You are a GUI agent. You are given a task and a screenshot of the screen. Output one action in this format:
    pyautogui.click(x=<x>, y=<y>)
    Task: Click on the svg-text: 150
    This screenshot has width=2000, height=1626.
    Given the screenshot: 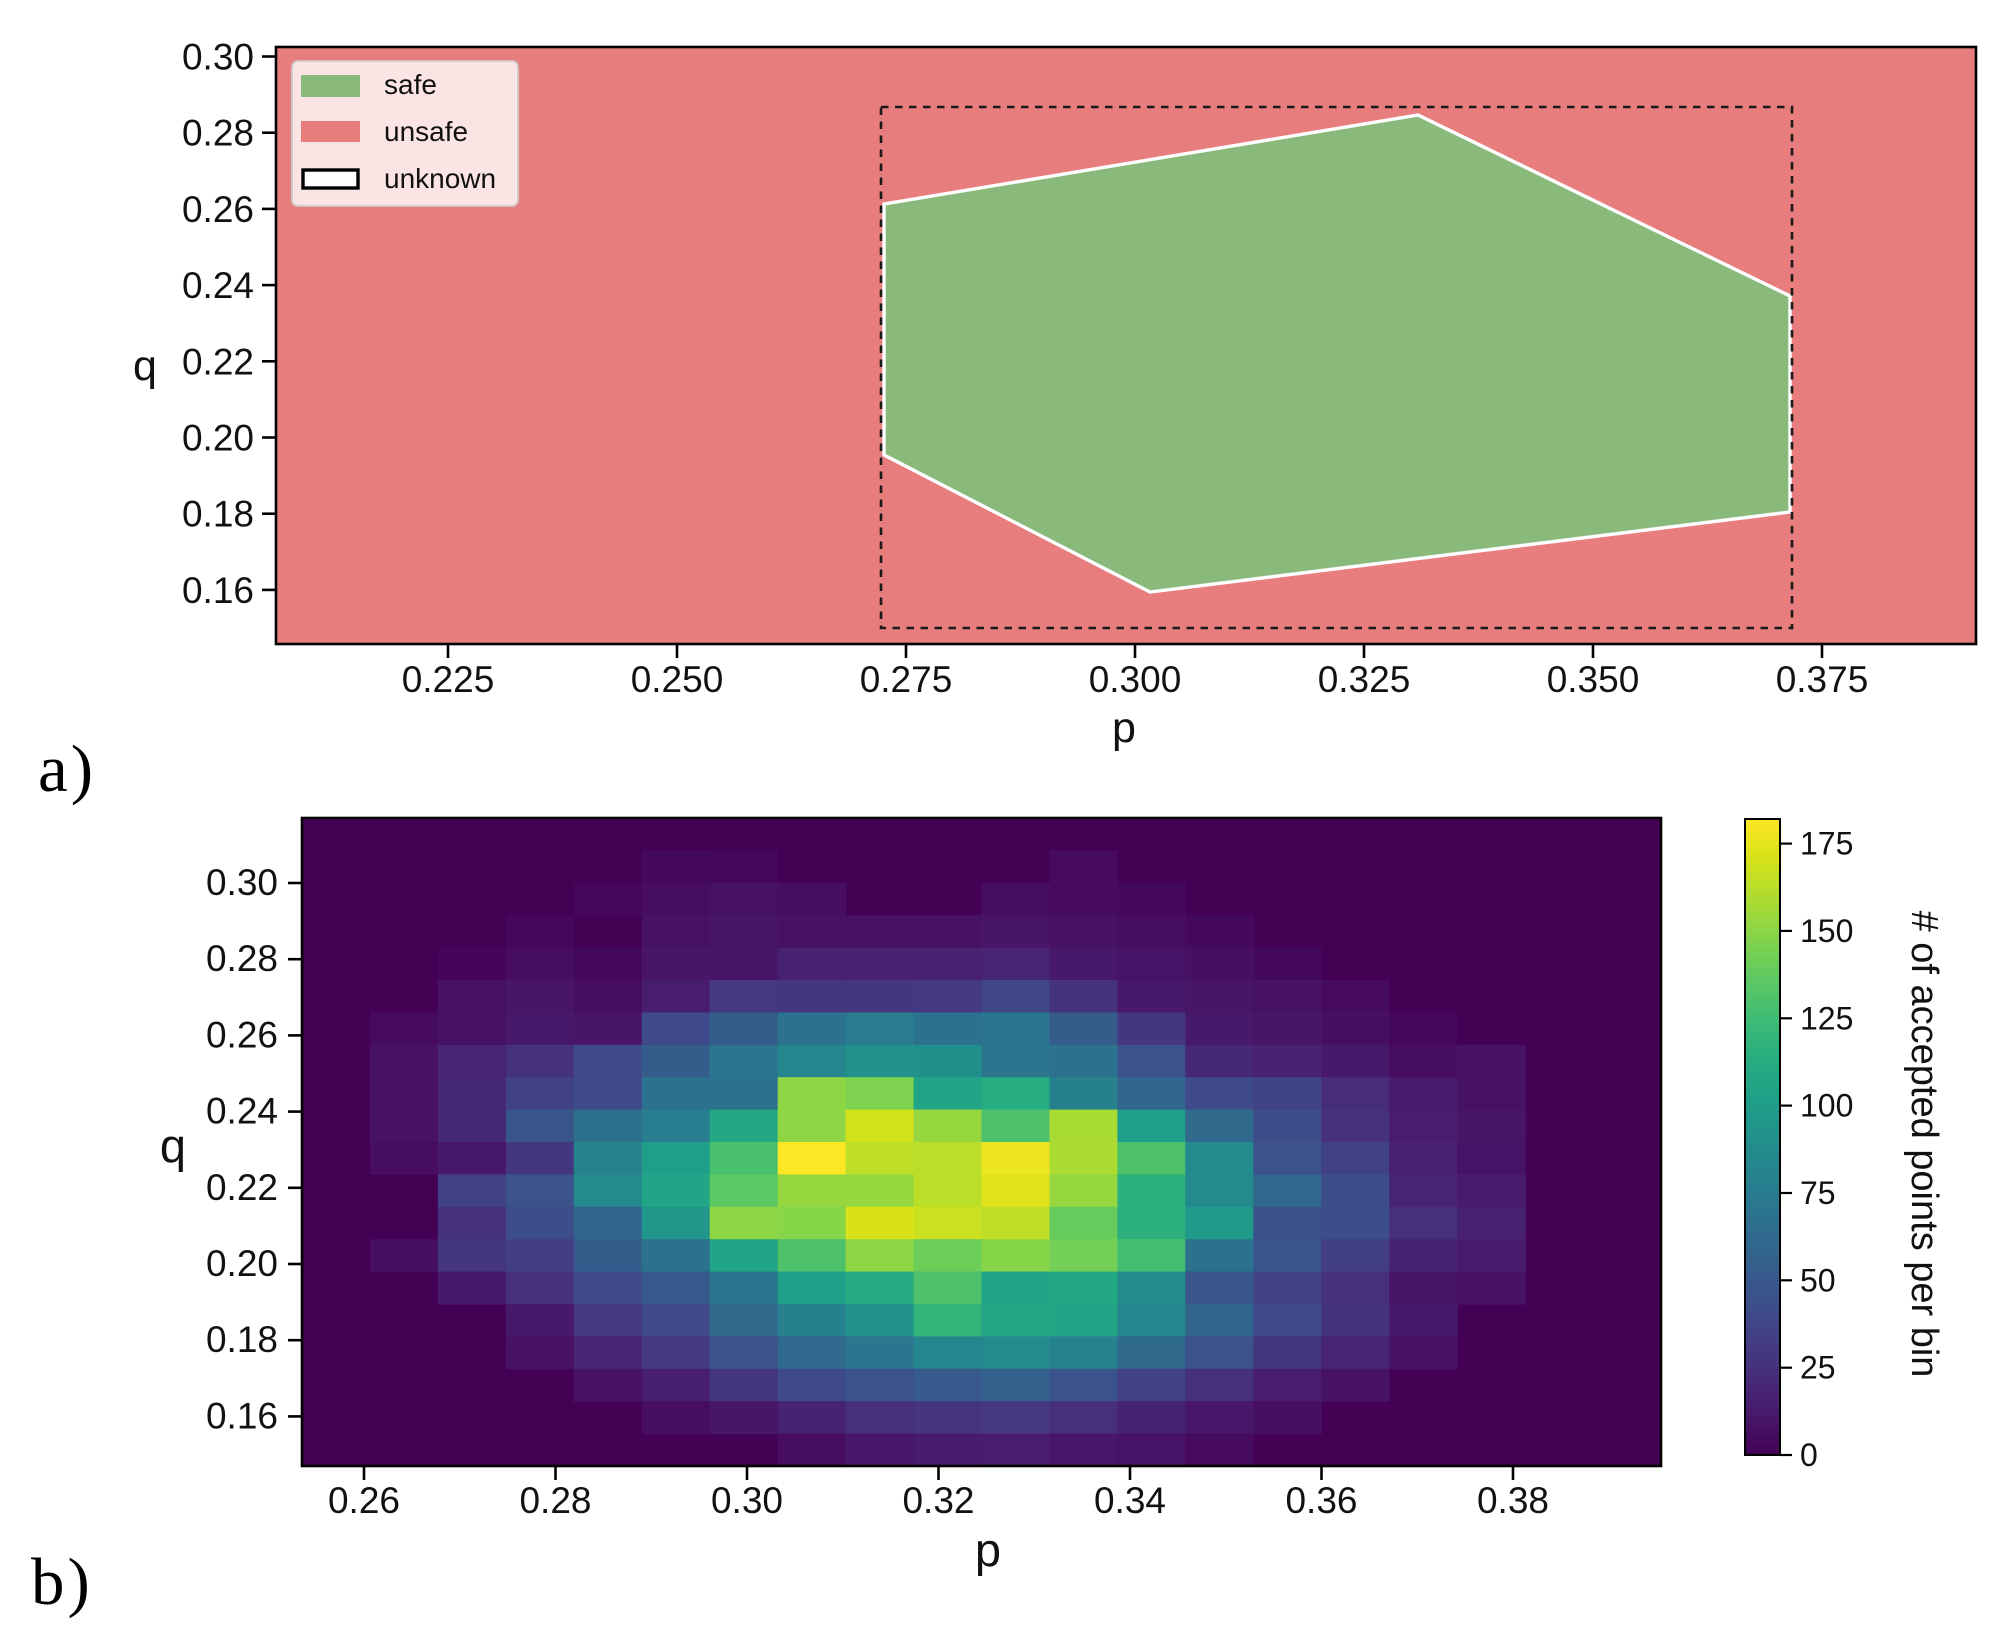 What is the action you would take?
    pyautogui.click(x=1826, y=931)
    